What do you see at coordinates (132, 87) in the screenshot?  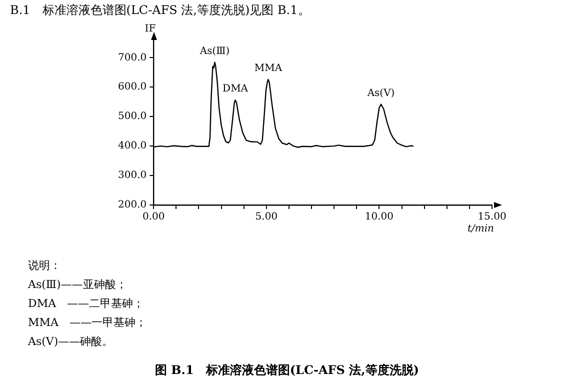 I see `y-tick-label: 600.0` at bounding box center [132, 87].